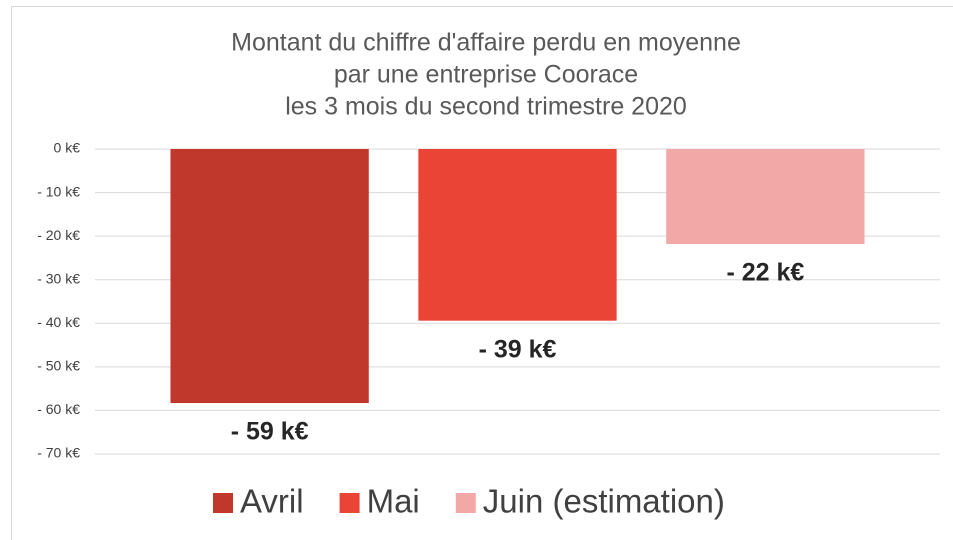 This screenshot has width=953, height=540. Describe the element at coordinates (270, 432) in the screenshot. I see `data-label: - 59 k€` at that location.